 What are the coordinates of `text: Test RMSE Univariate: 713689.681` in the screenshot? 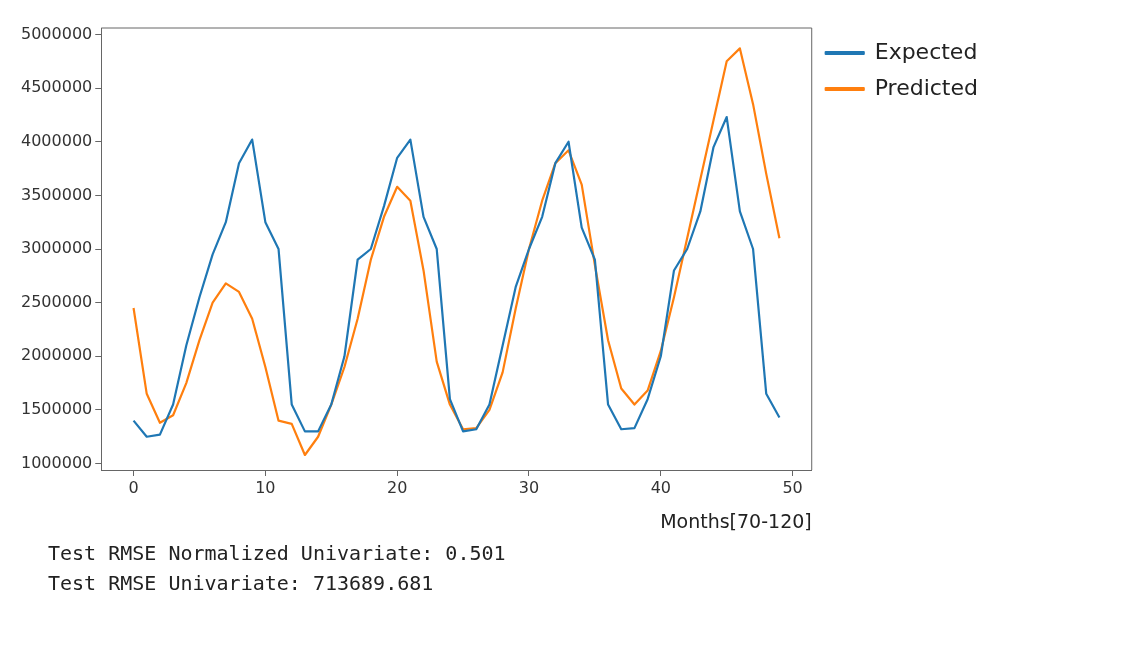 It's located at (241, 583).